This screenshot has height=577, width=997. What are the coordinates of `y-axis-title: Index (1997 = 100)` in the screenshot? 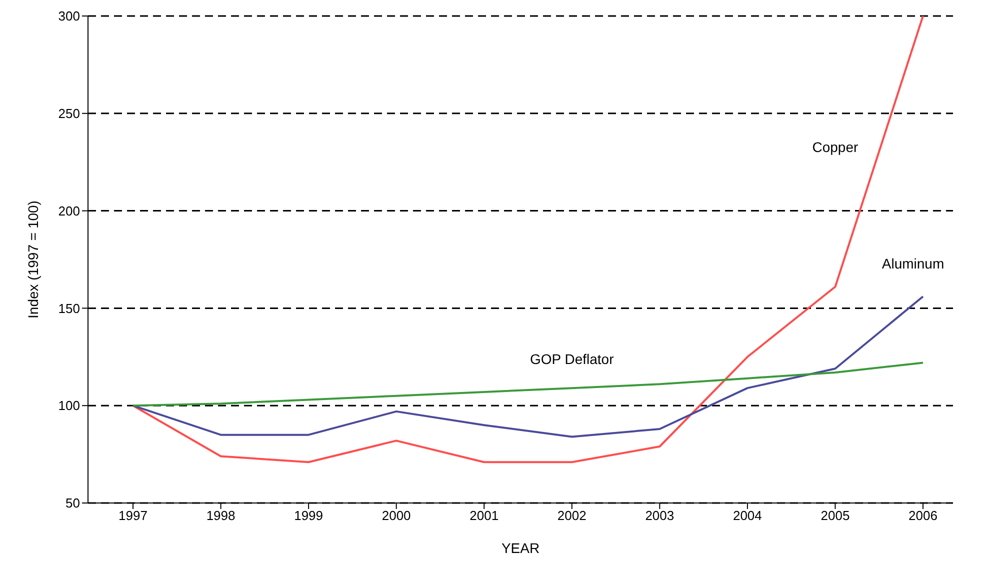 It's located at (32, 259).